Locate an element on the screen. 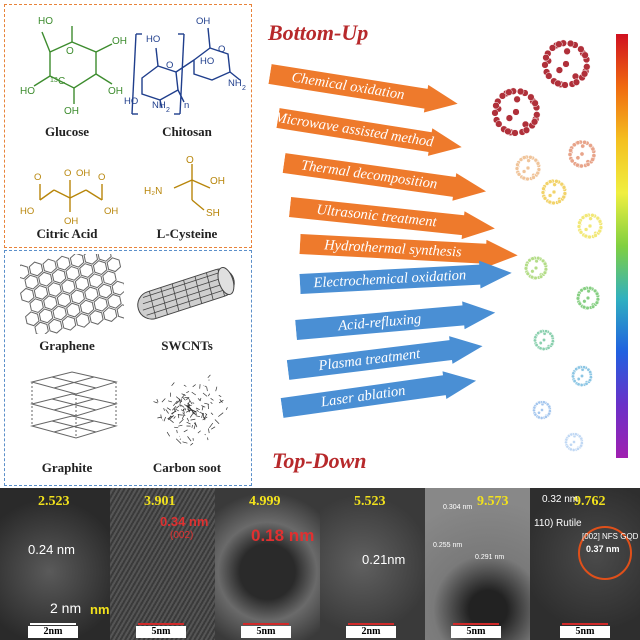 This screenshot has height=640, width=640. top-down-heading: Top-Down is located at coordinates (319, 460).